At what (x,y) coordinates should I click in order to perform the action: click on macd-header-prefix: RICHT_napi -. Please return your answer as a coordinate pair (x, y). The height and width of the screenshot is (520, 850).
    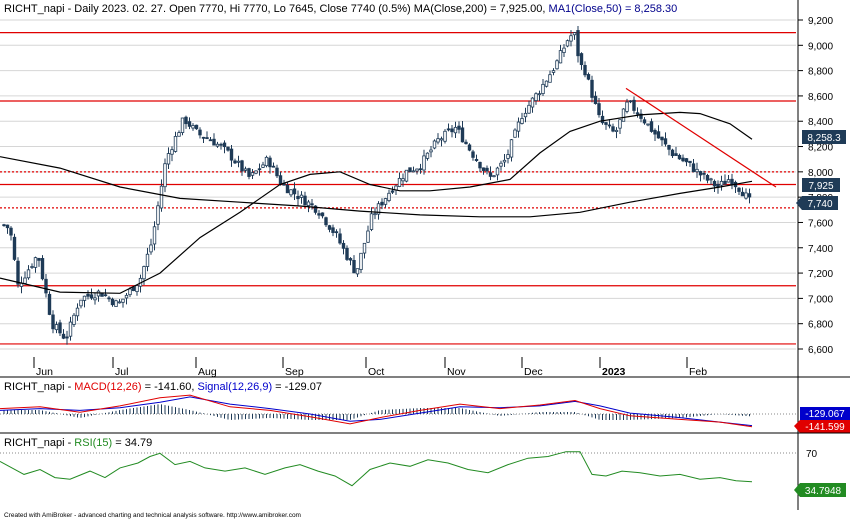
    Looking at the image, I should click on (39, 387).